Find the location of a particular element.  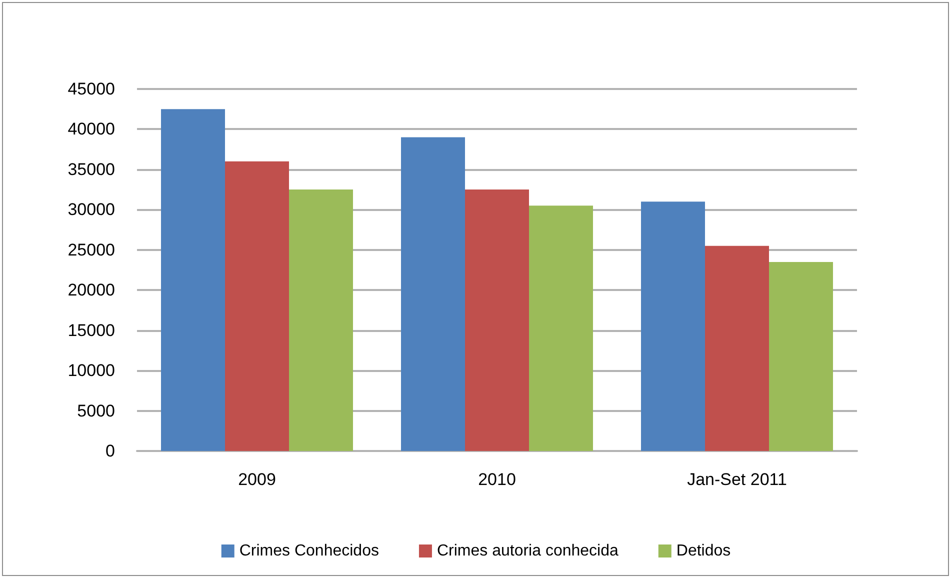

legend-label: Crimes Conhecidos is located at coordinates (309, 551).